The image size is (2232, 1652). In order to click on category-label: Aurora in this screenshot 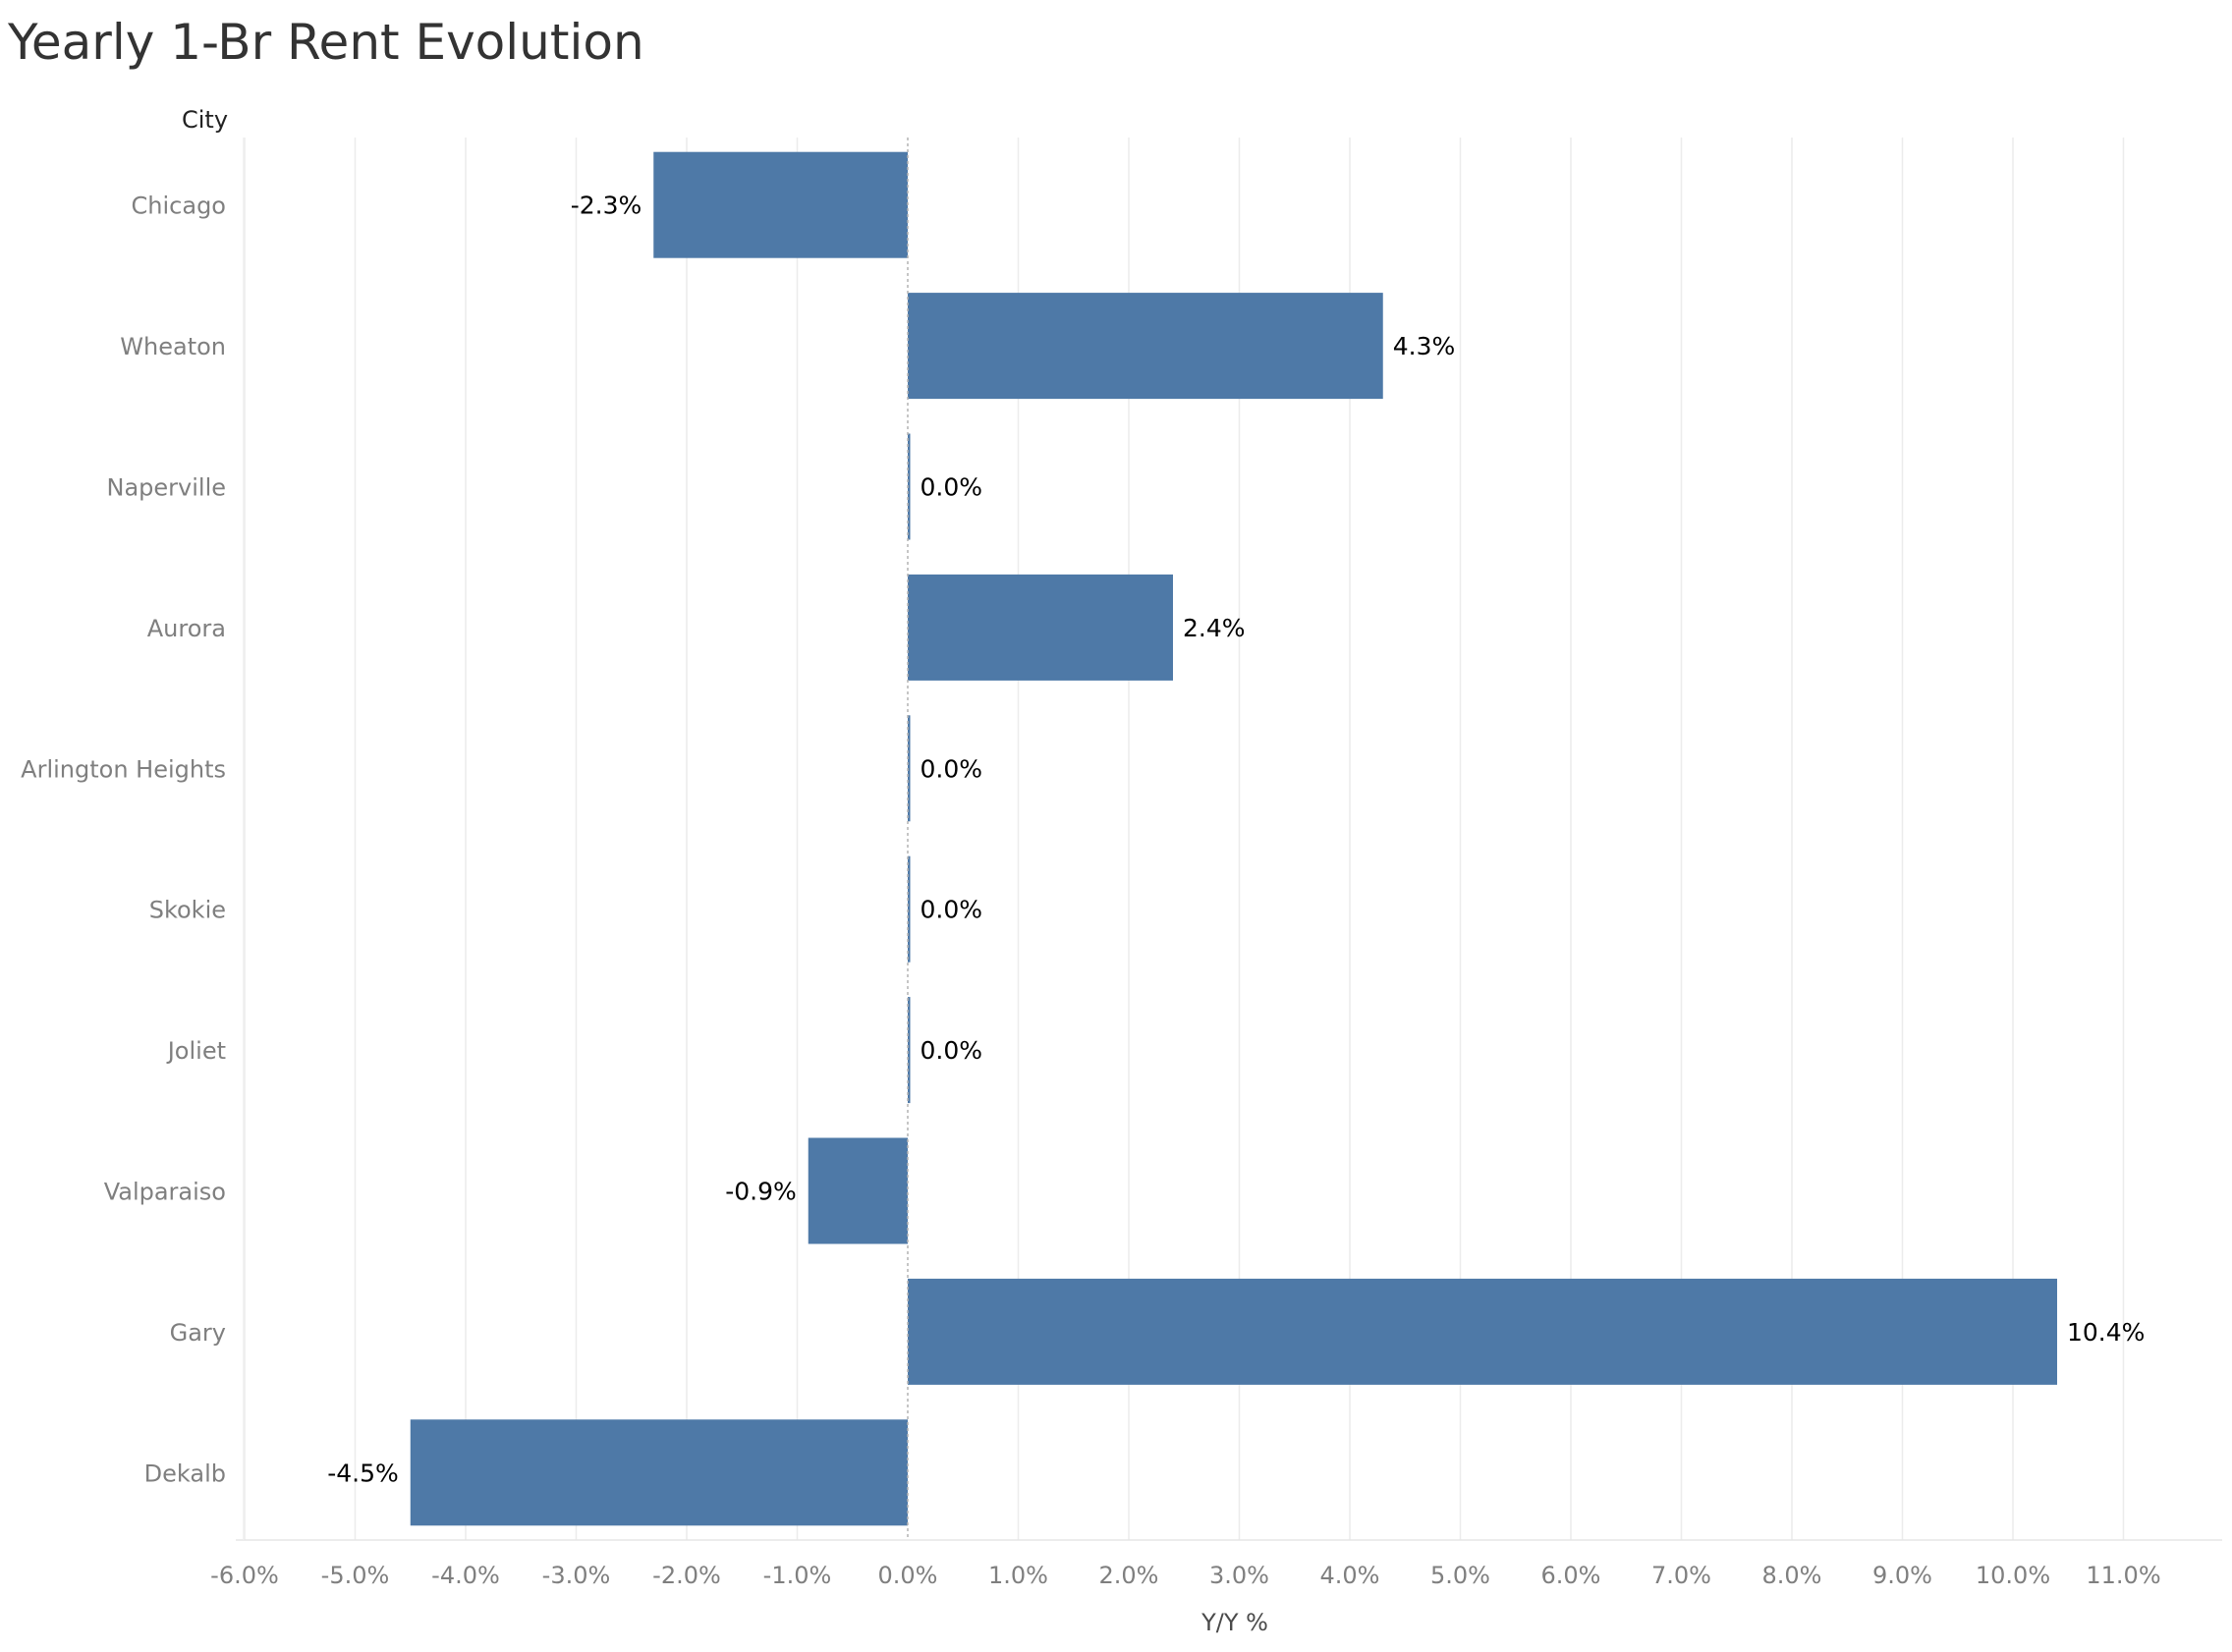, I will do `click(187, 628)`.